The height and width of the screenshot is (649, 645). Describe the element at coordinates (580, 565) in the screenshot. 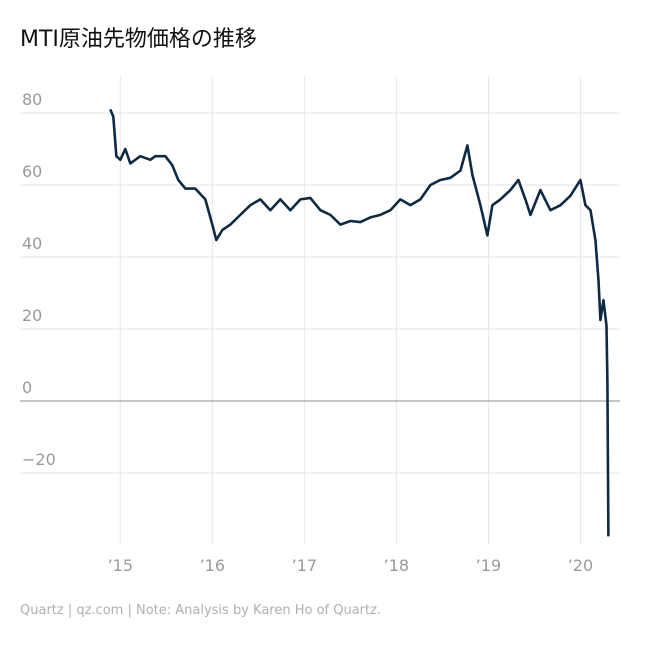

I see `x-tick-label: ’20` at that location.